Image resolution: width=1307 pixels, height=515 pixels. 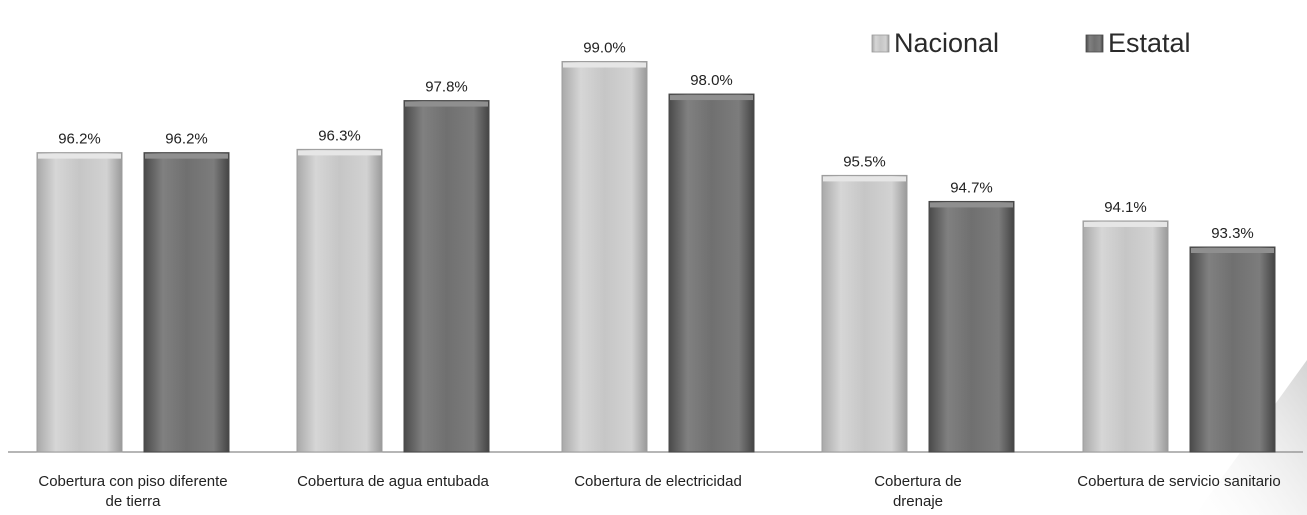 I want to click on category-label-3-line-0: Cobertura de, so click(x=918, y=481).